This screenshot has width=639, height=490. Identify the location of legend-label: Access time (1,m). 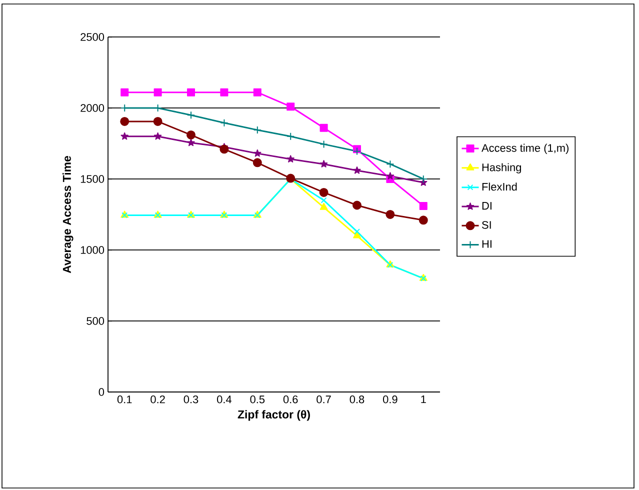
(525, 149).